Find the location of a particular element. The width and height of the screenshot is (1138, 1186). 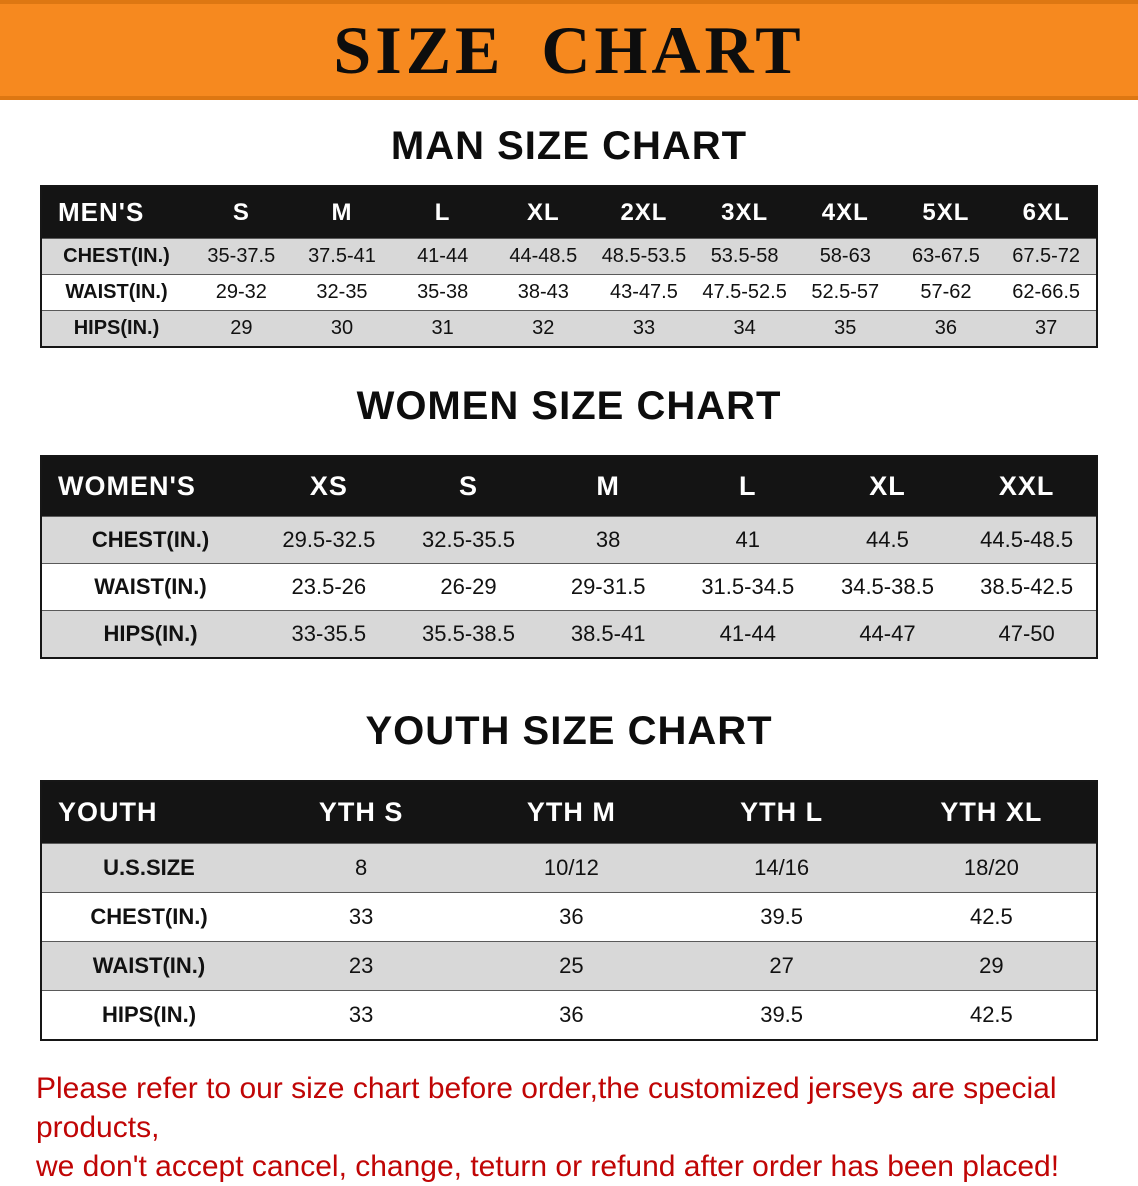

size-column-header: 5XL is located at coordinates (946, 212).